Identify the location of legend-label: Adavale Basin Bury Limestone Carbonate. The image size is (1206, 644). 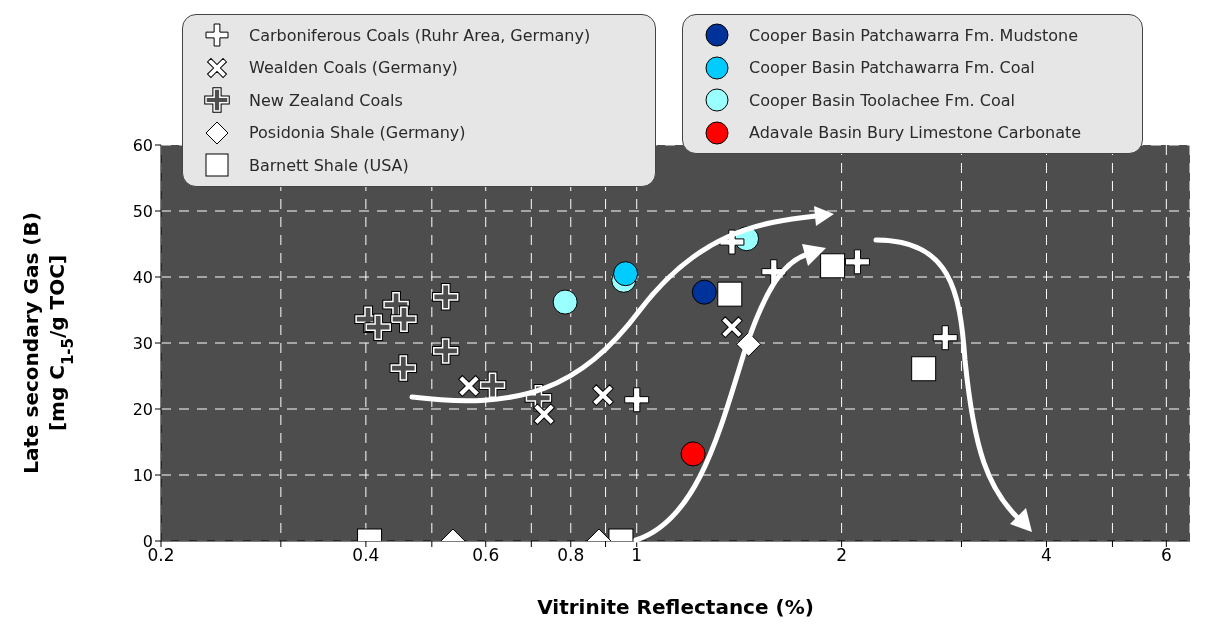
(915, 133).